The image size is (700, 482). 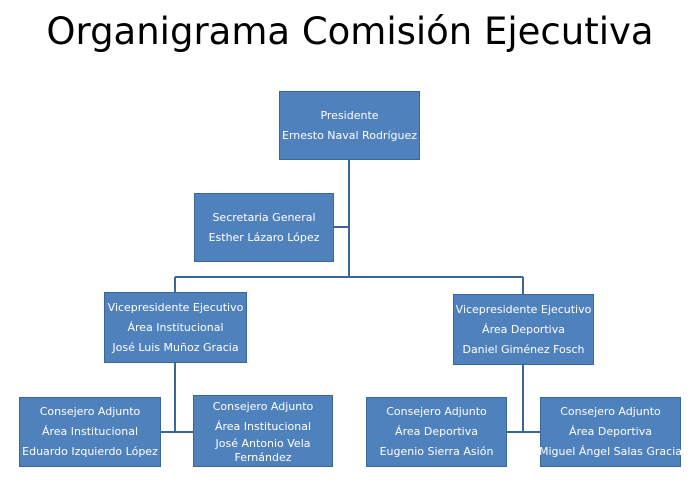 What do you see at coordinates (436, 451) in the screenshot?
I see `node-person: Eugenio Sierra Asión` at bounding box center [436, 451].